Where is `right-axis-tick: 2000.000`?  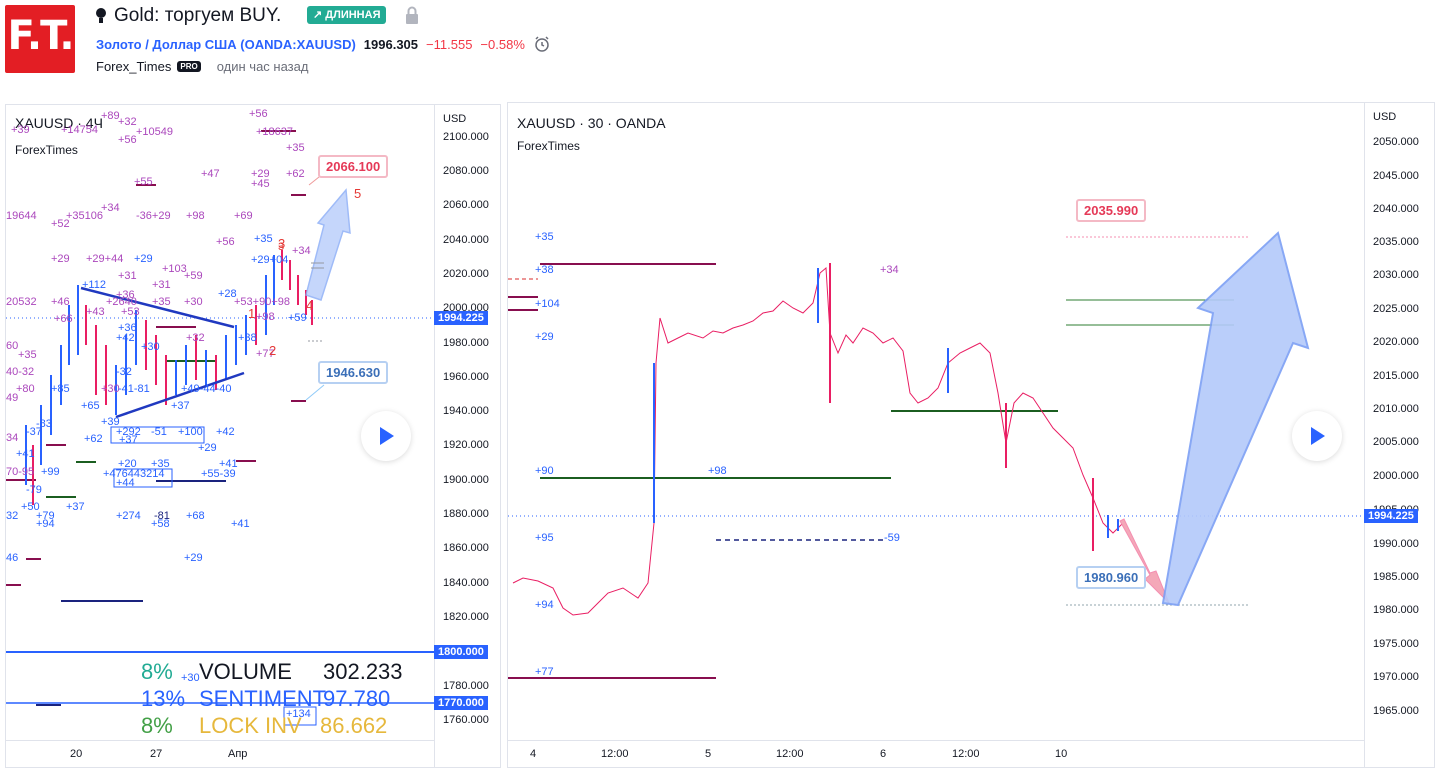
right-axis-tick: 2000.000 is located at coordinates (1396, 476).